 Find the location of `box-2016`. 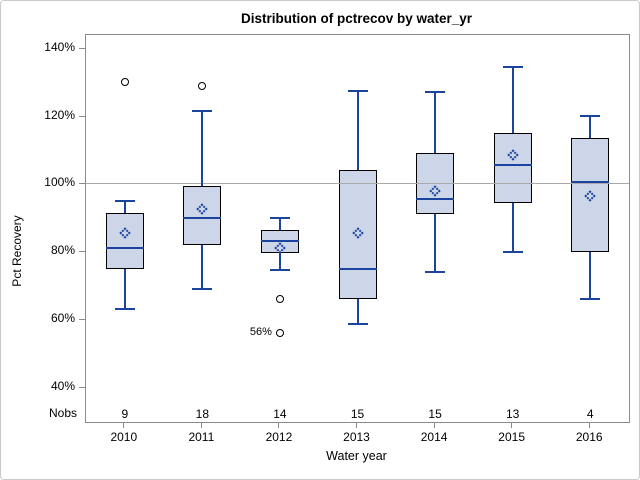

box-2016 is located at coordinates (590, 195).